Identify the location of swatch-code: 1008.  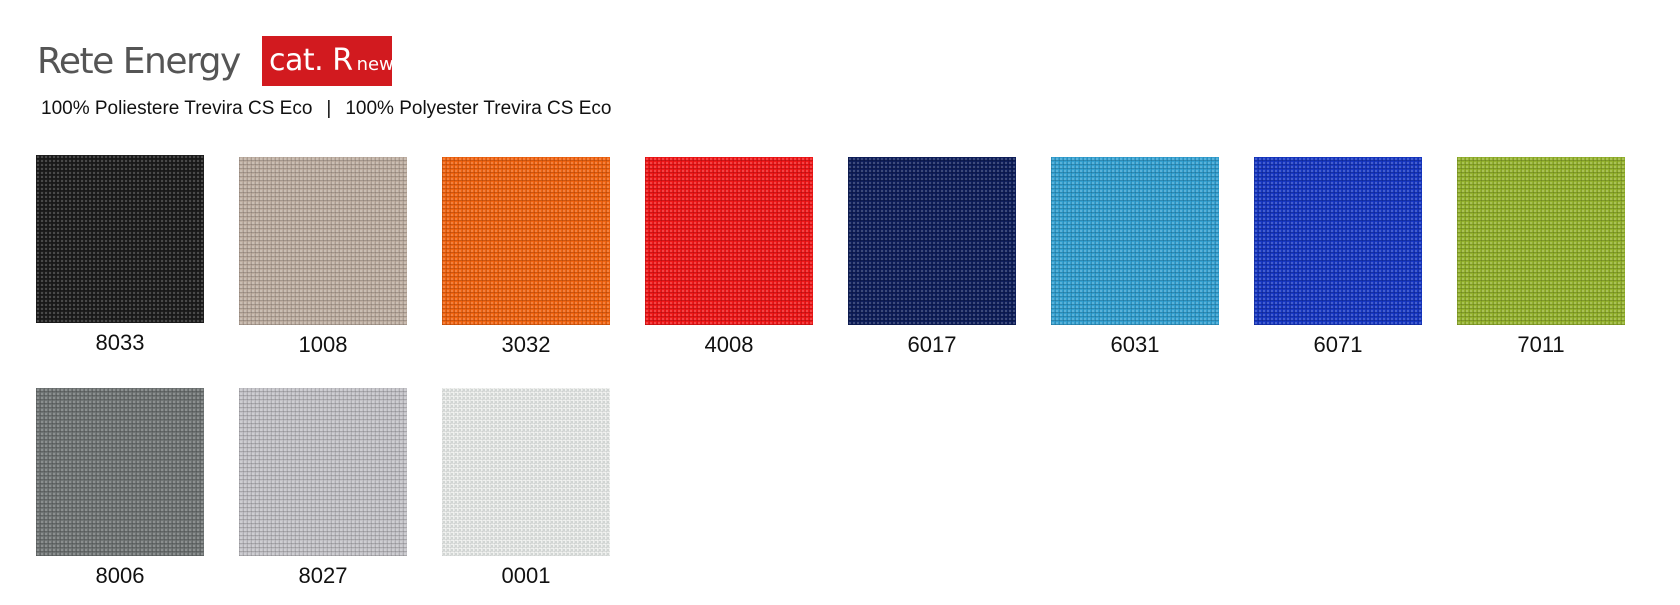
(323, 344).